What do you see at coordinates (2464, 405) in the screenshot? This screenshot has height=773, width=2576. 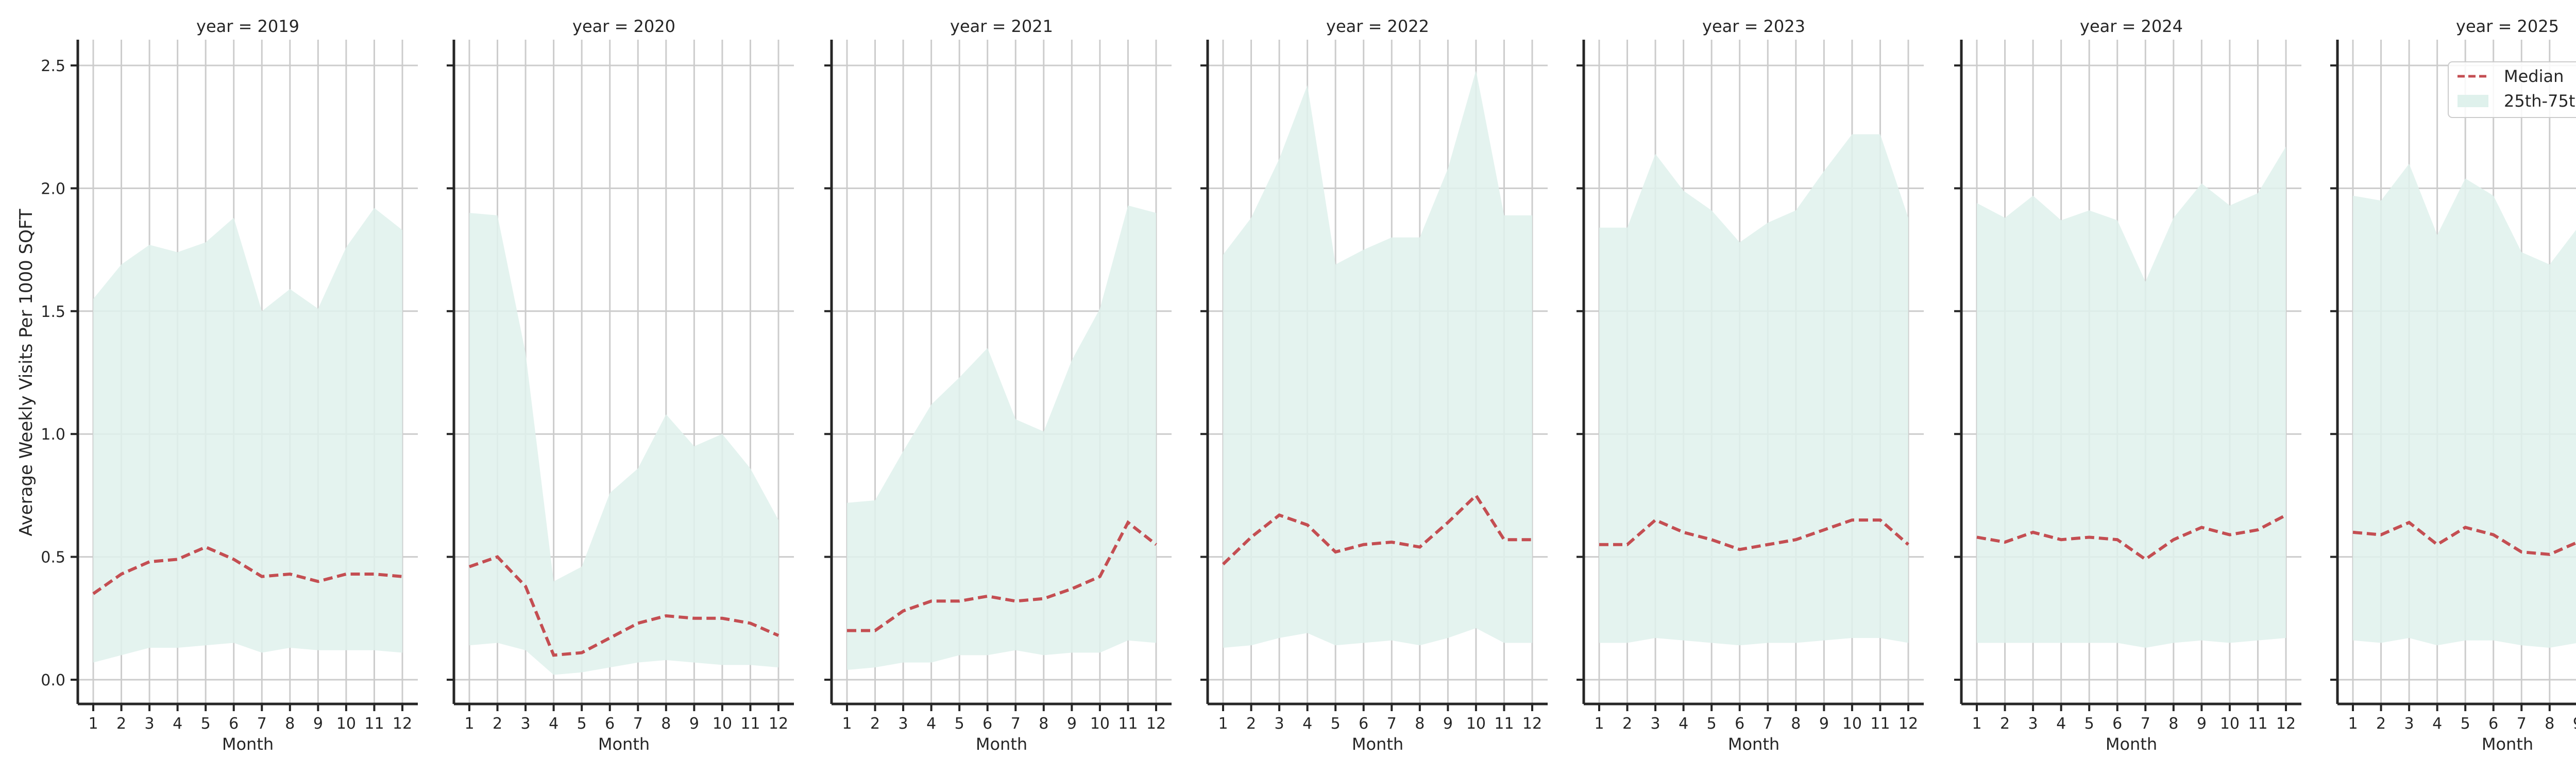 I see `percentile-band-2025` at bounding box center [2464, 405].